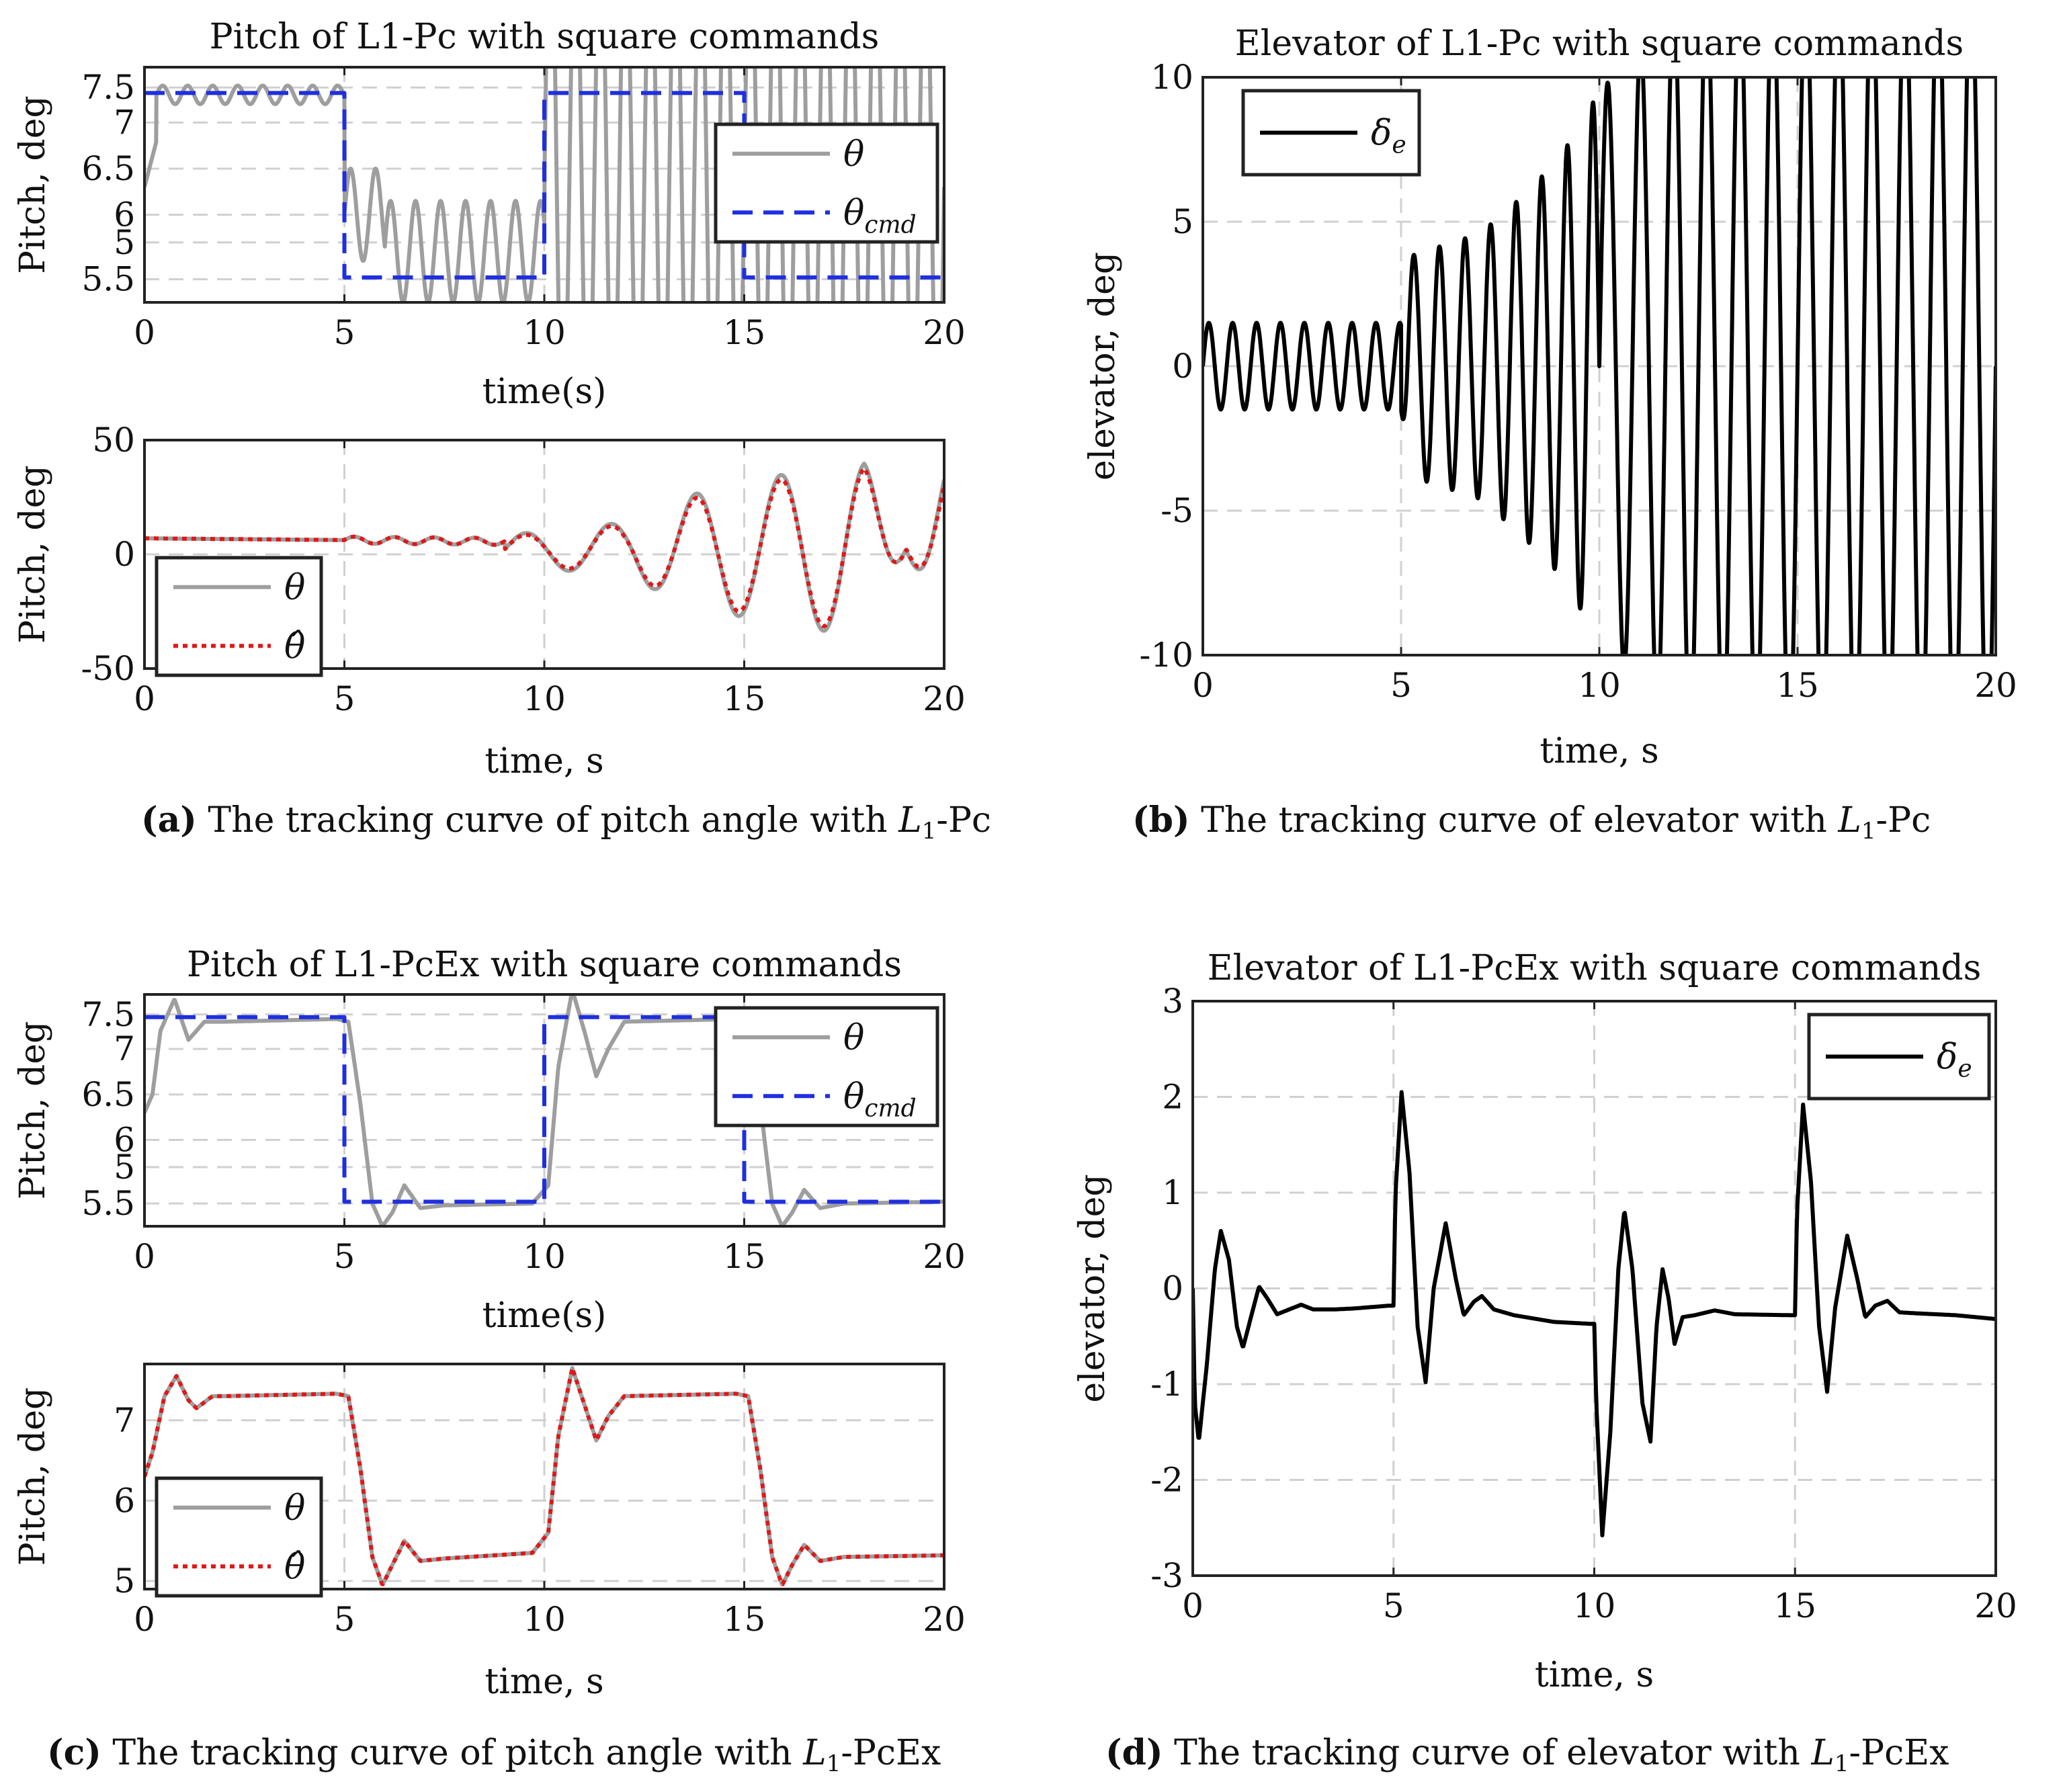  I want to click on c_bottom-xtick-label-3: 15, so click(744, 1619).